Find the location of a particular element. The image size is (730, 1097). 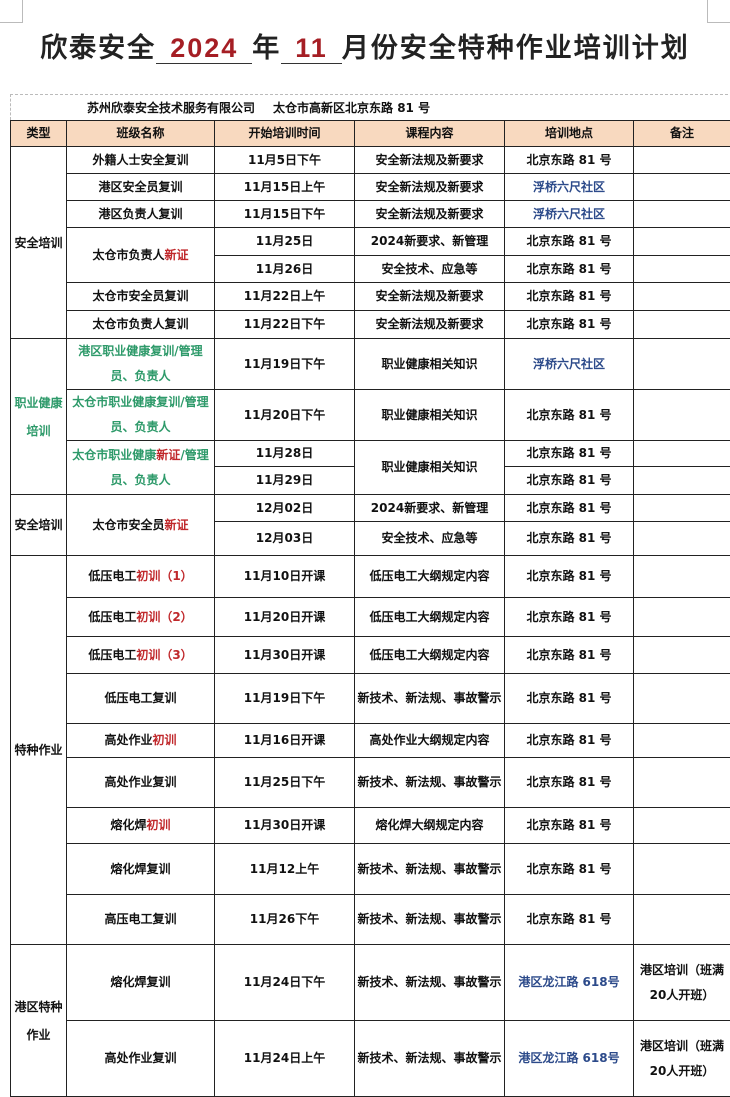

class-name-cell: 太仓市负责人复训 is located at coordinates (141, 325).